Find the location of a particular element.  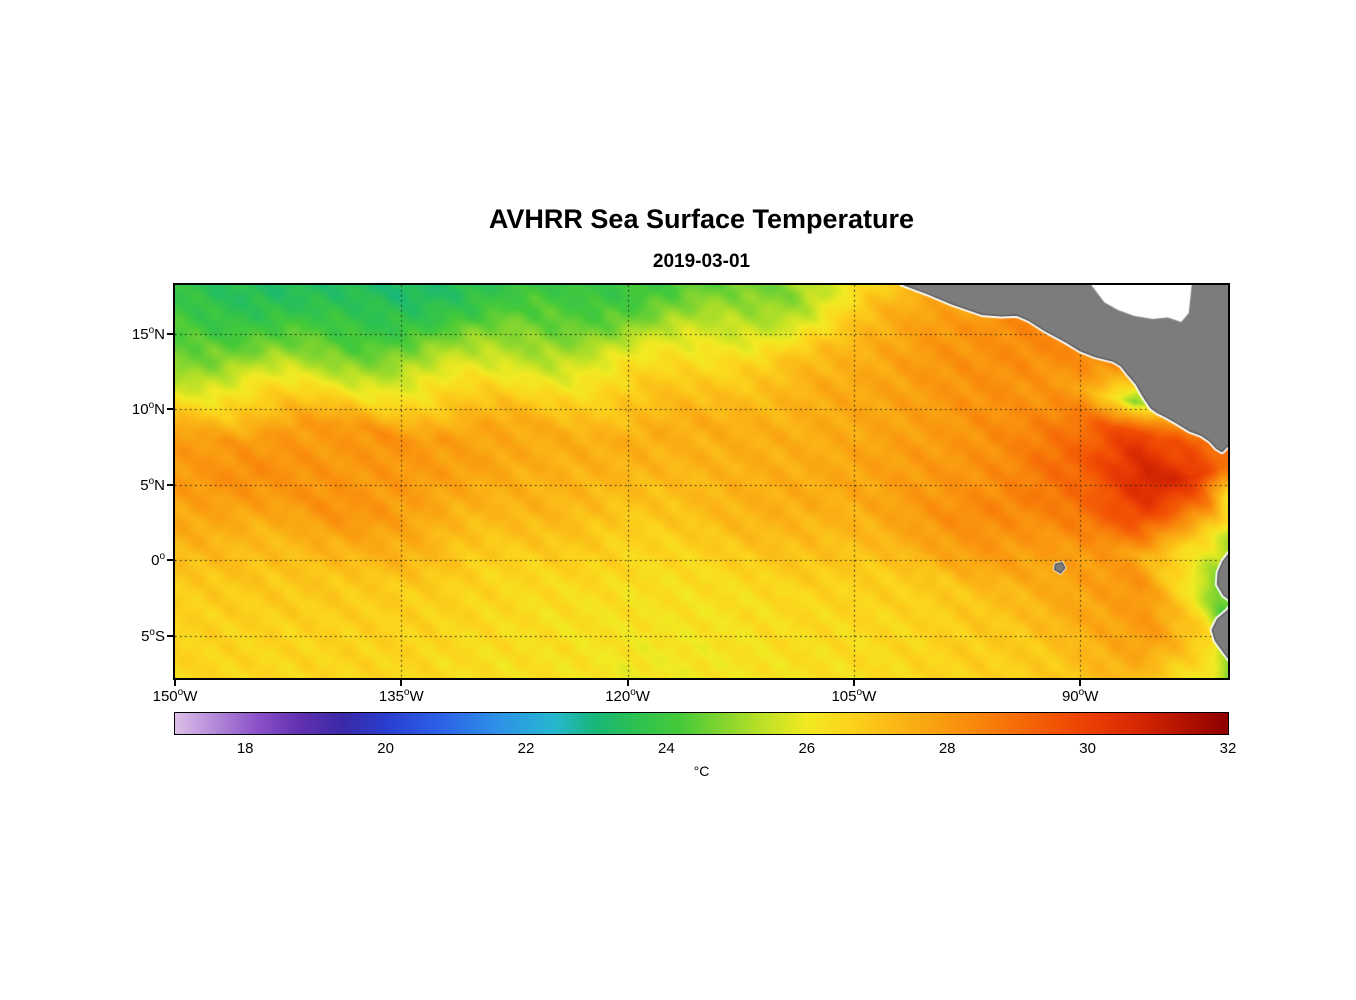

colorbar is located at coordinates (701, 723).